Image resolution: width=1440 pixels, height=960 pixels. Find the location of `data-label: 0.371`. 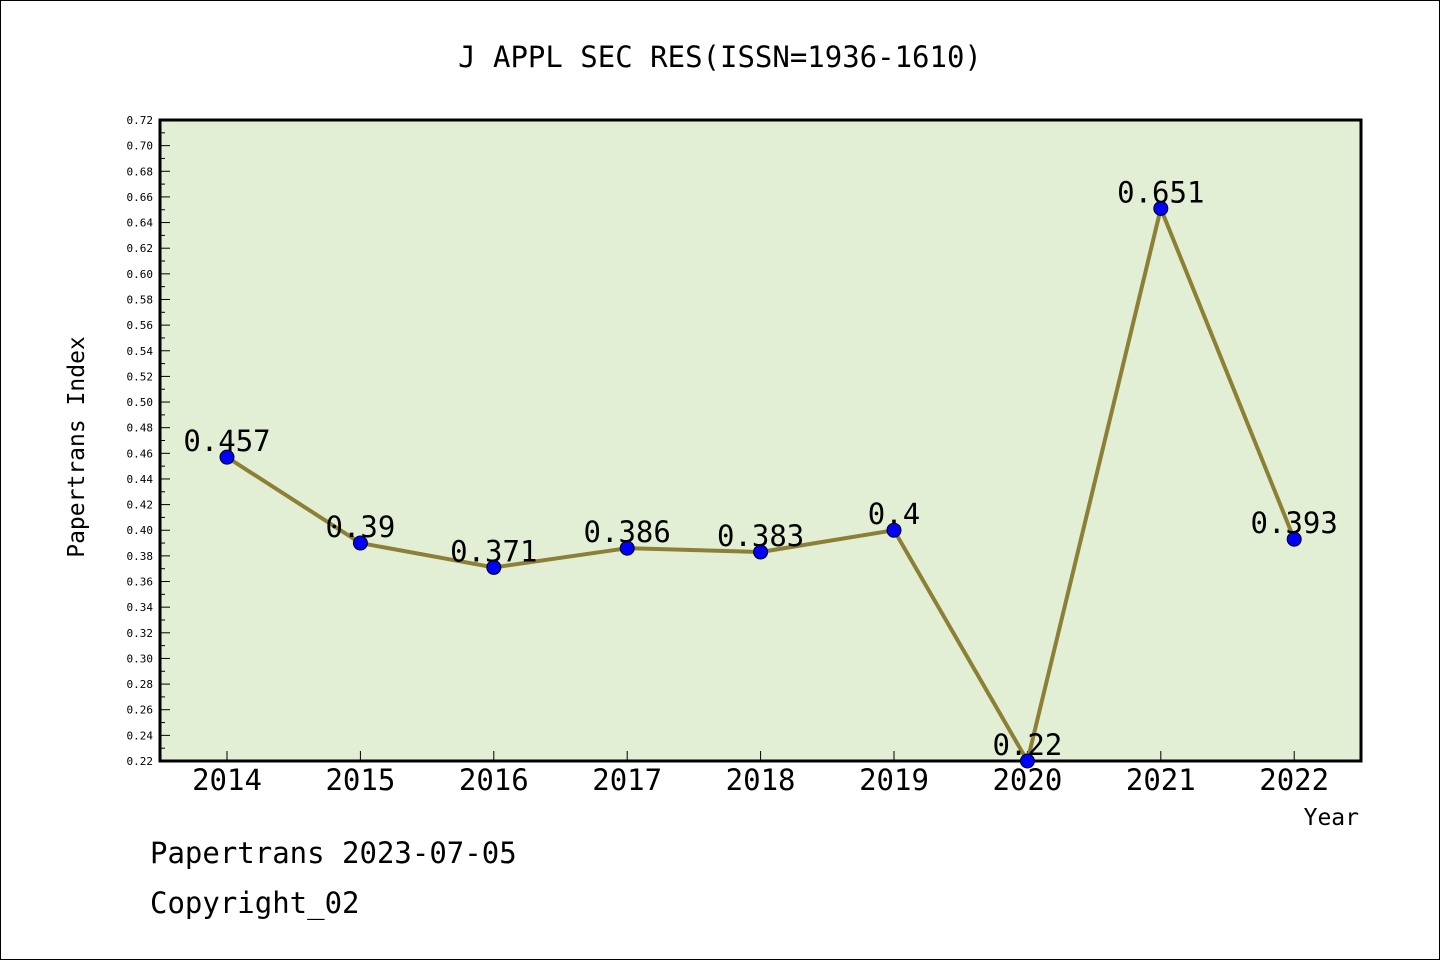

data-label: 0.371 is located at coordinates (493, 551).